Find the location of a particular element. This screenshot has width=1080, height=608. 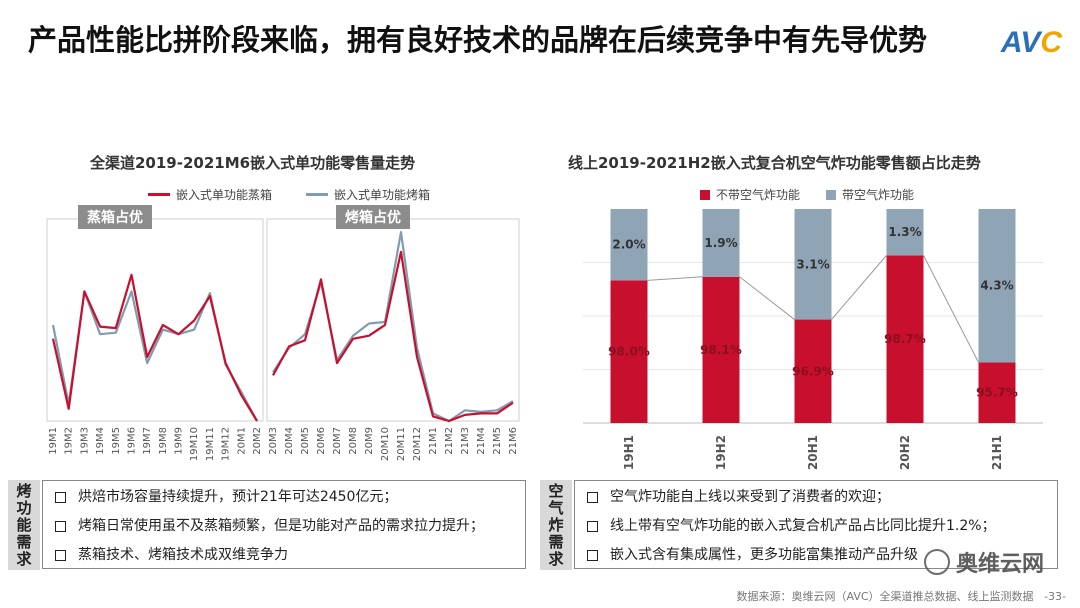

x-tick-label: 20M6 is located at coordinates (321, 441).